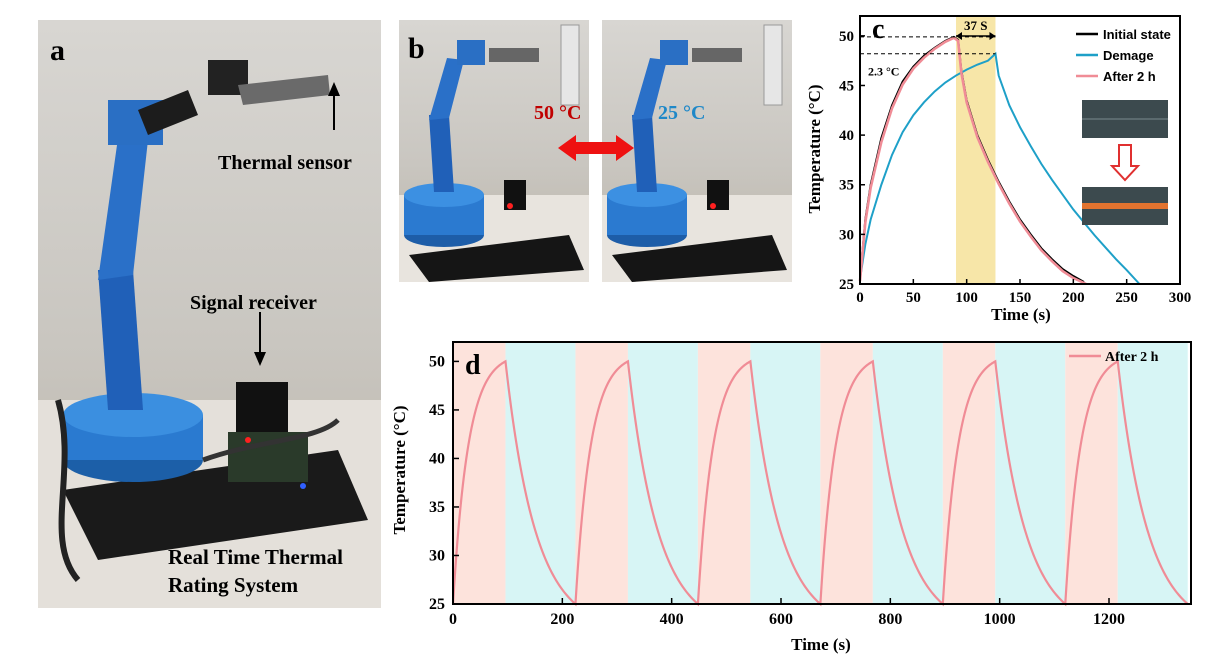  Describe the element at coordinates (57, 50) in the screenshot. I see `panel-a-letter: a` at that location.